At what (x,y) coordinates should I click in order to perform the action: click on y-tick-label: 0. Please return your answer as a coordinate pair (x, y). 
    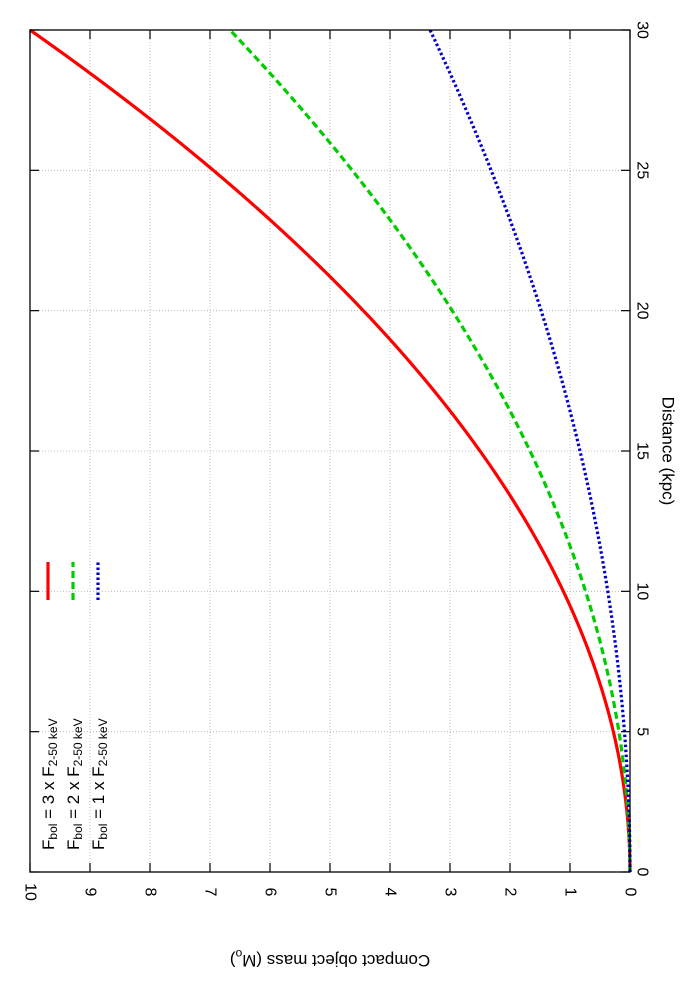
    Looking at the image, I should click on (630, 892).